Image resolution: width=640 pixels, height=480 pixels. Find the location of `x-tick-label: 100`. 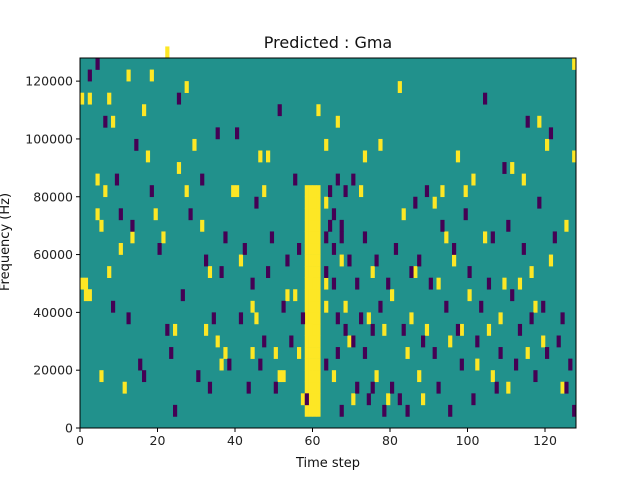

x-tick-label: 100 is located at coordinates (468, 440).